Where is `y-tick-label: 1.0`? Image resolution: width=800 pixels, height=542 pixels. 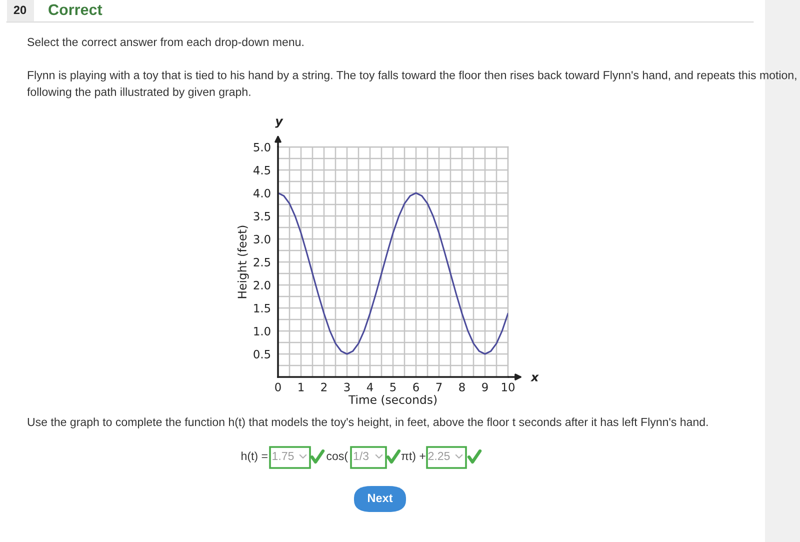 y-tick-label: 1.0 is located at coordinates (262, 331).